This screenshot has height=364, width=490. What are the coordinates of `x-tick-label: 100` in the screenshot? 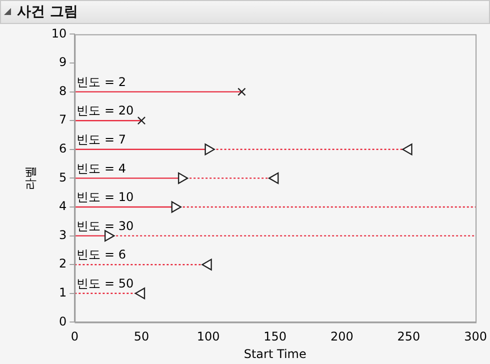 It's located at (208, 337).